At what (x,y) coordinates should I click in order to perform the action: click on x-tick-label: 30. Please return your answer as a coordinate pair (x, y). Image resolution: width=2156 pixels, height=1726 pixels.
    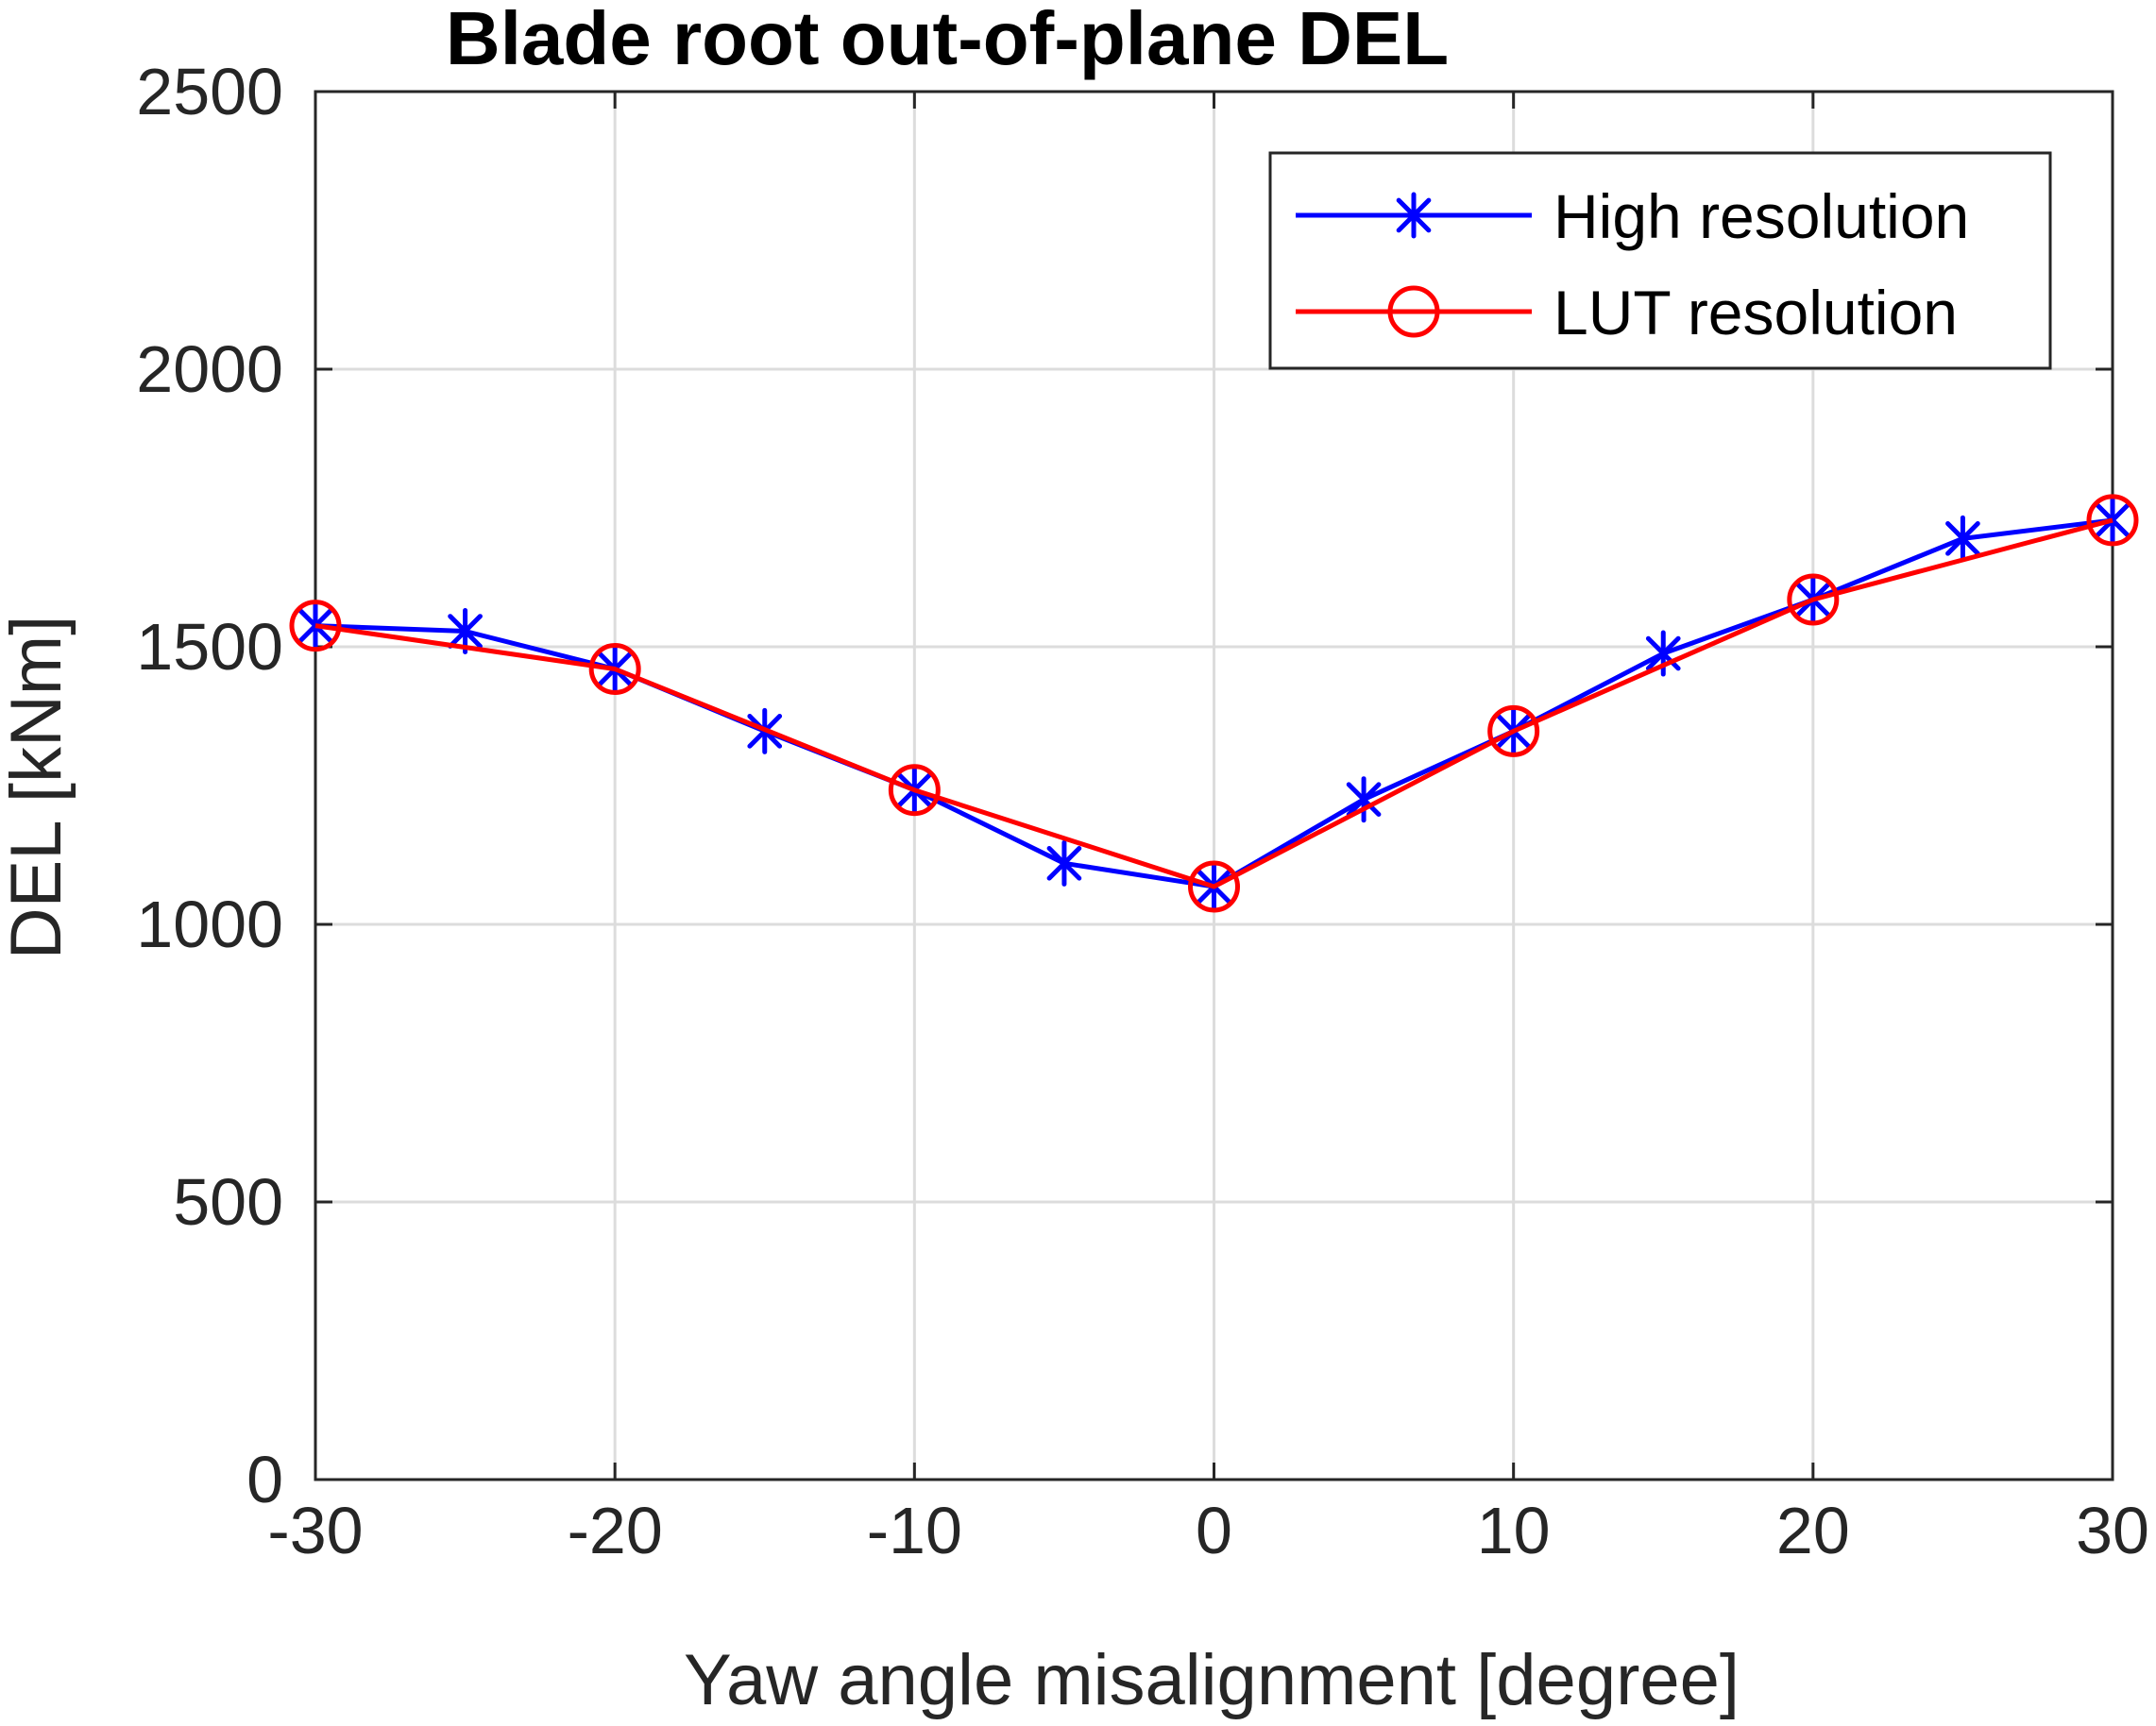
    Looking at the image, I should click on (2112, 1531).